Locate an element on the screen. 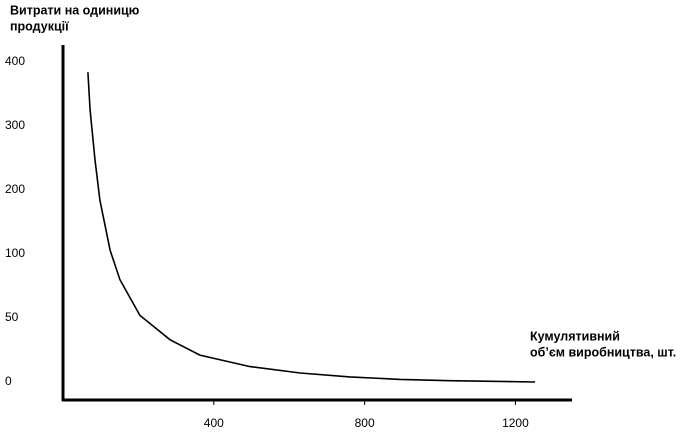 The width and height of the screenshot is (682, 432). y-tick-label: 100 is located at coordinates (15, 253).